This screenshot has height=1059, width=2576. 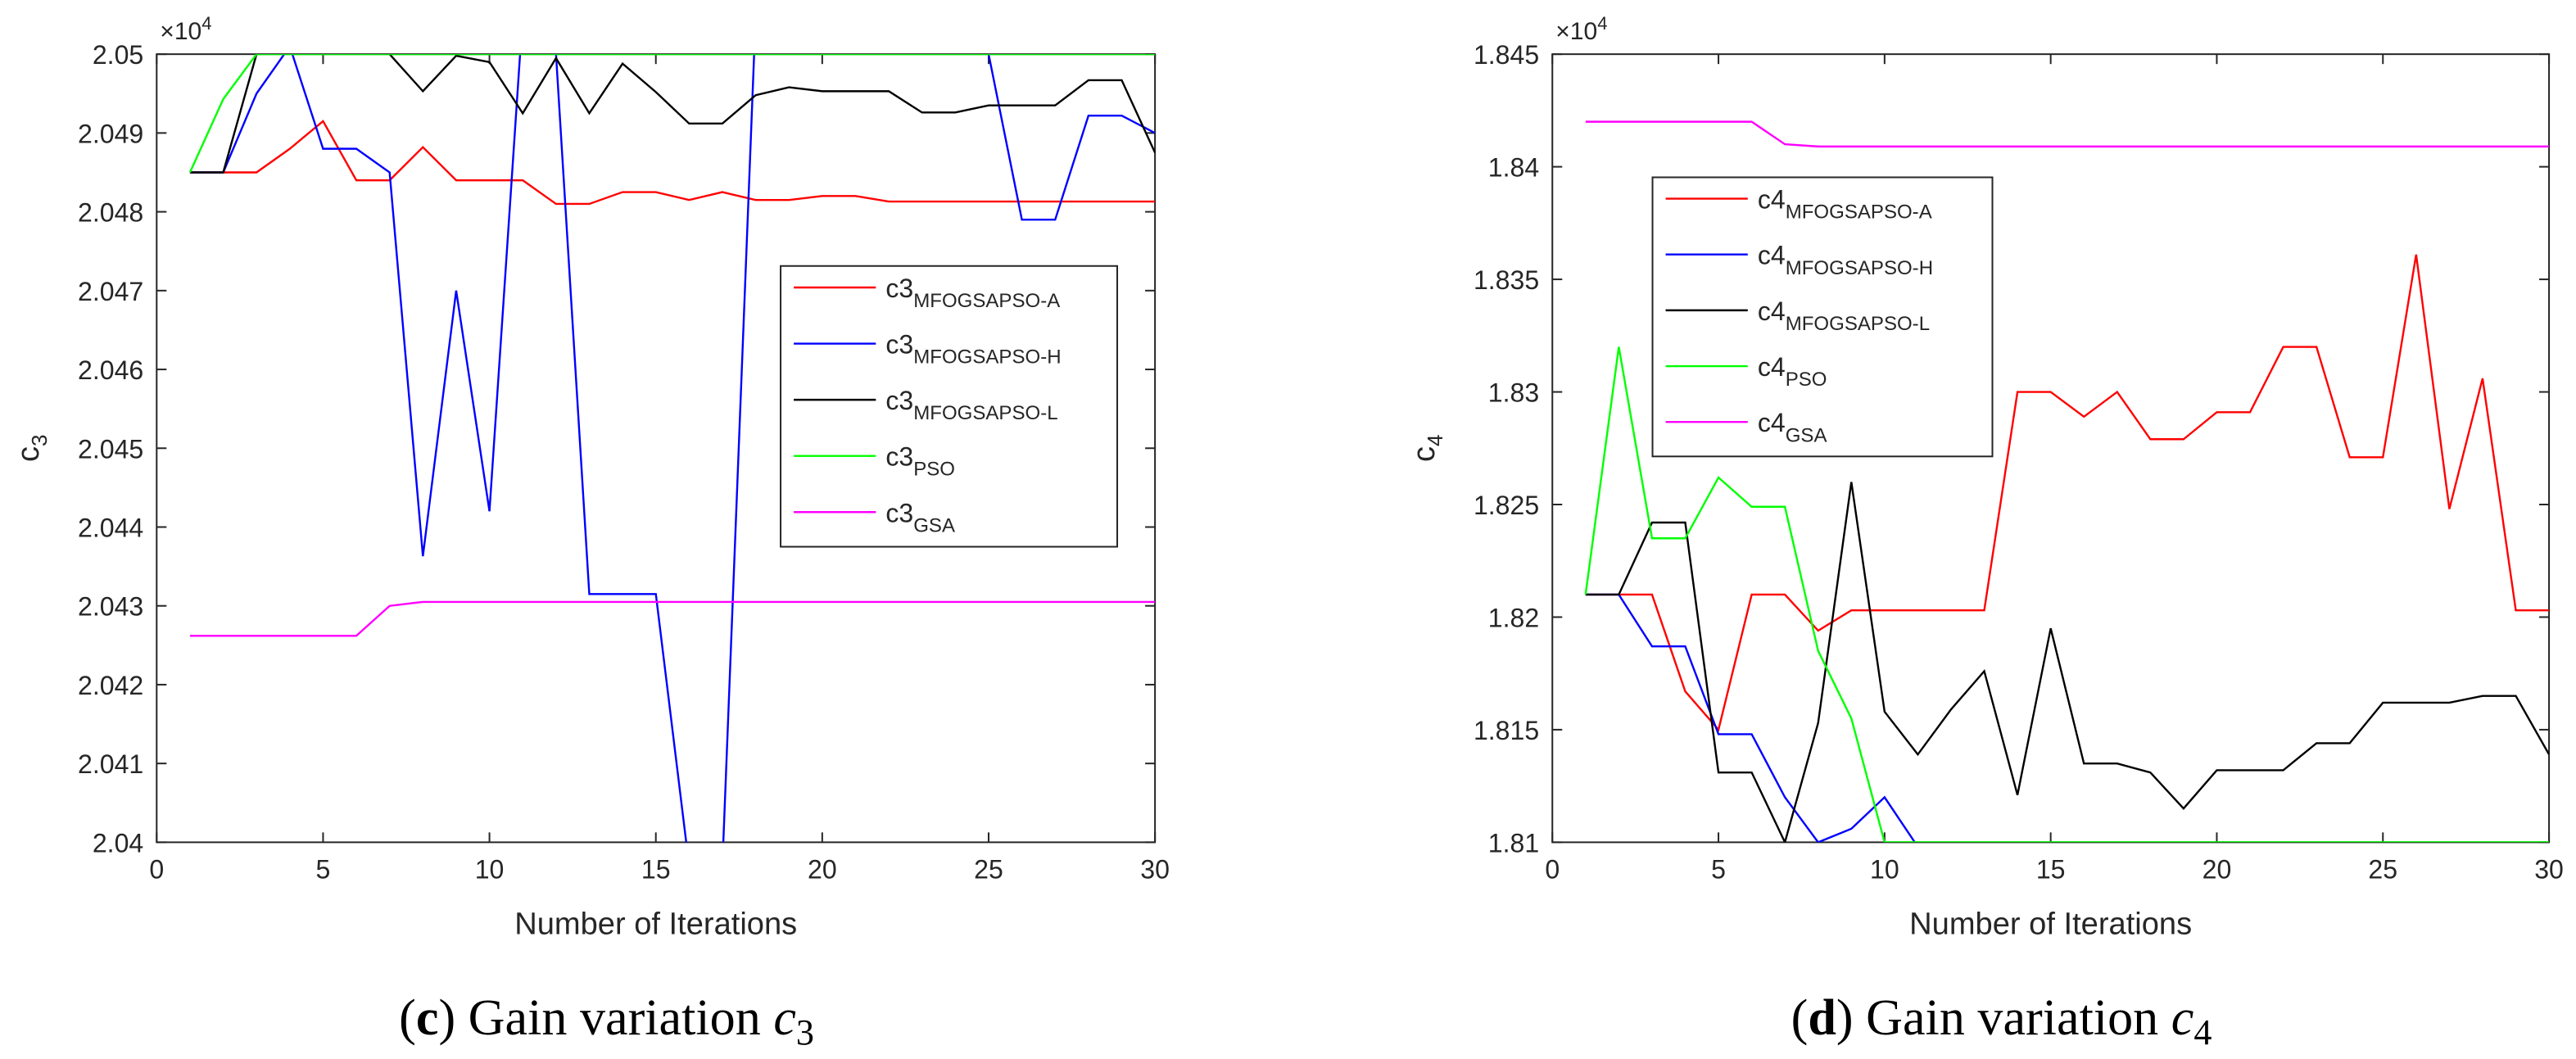 I want to click on y-tick-label: 1.845, so click(x=1506, y=55).